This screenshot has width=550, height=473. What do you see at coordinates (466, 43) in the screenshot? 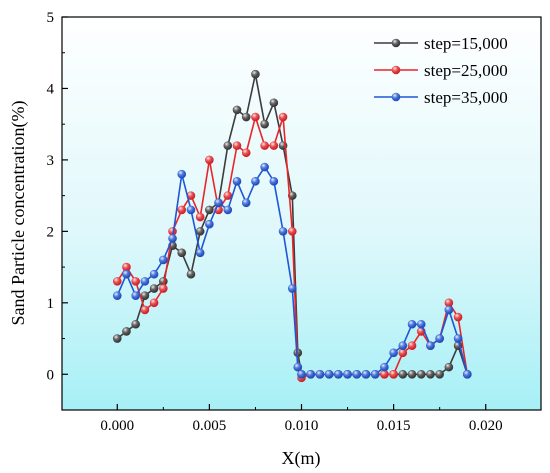
I see `legend-label: step=15,000` at bounding box center [466, 43].